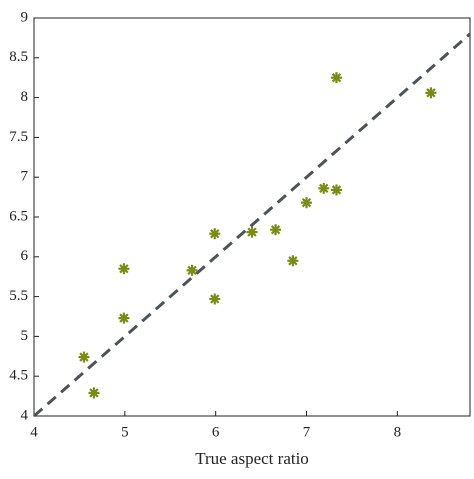 The width and height of the screenshot is (474, 479). I want to click on y-tick-label: 4, so click(25, 415).